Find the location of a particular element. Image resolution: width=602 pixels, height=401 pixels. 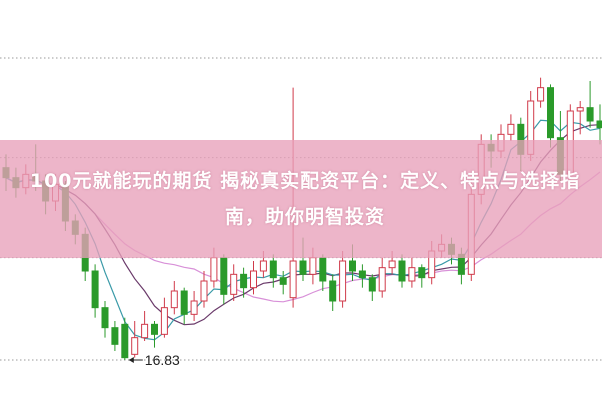

low-price-label: 16.83 is located at coordinates (162, 360).